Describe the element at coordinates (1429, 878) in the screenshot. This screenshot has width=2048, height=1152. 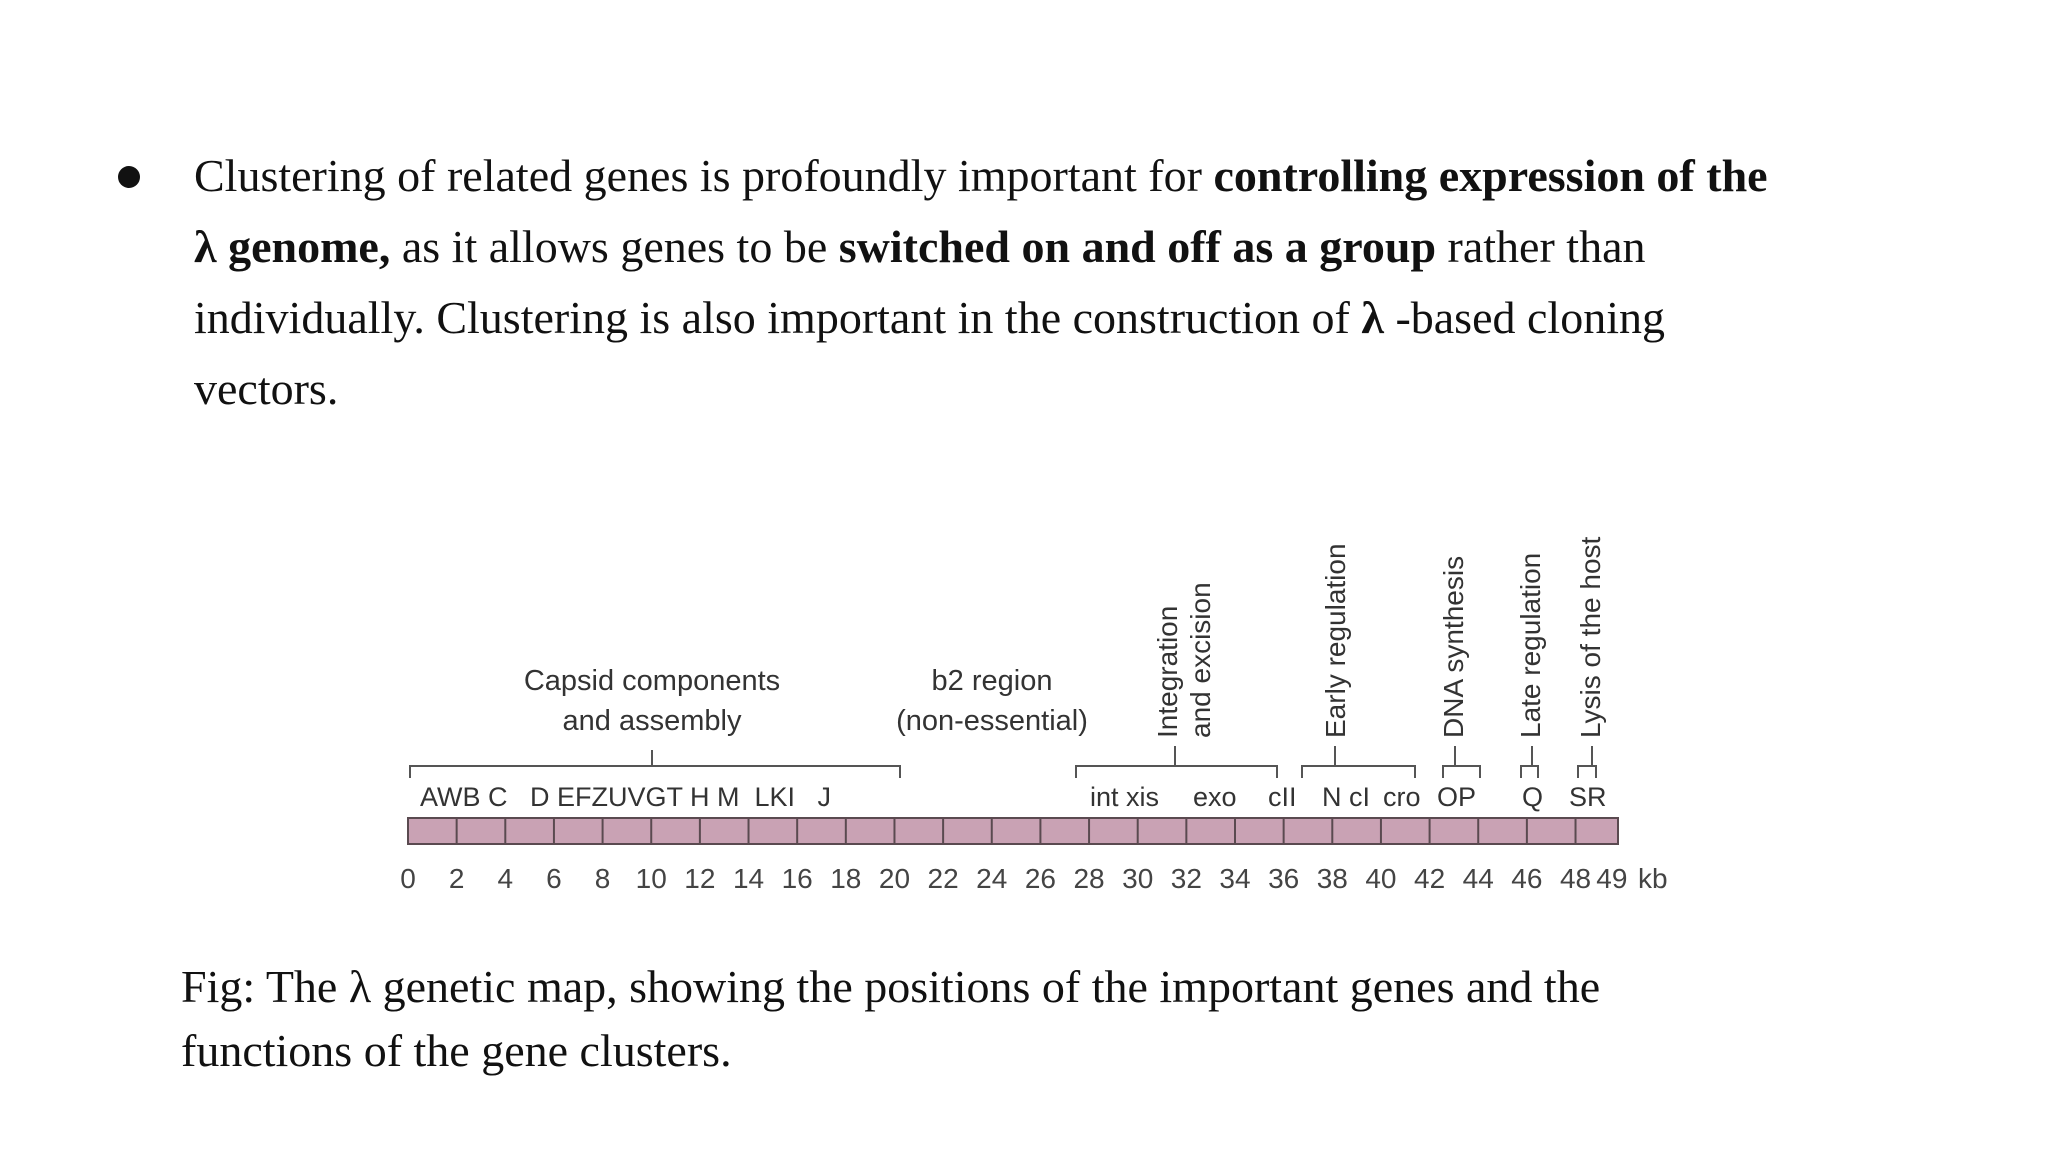
I see `scale-tick-label: 42` at that location.